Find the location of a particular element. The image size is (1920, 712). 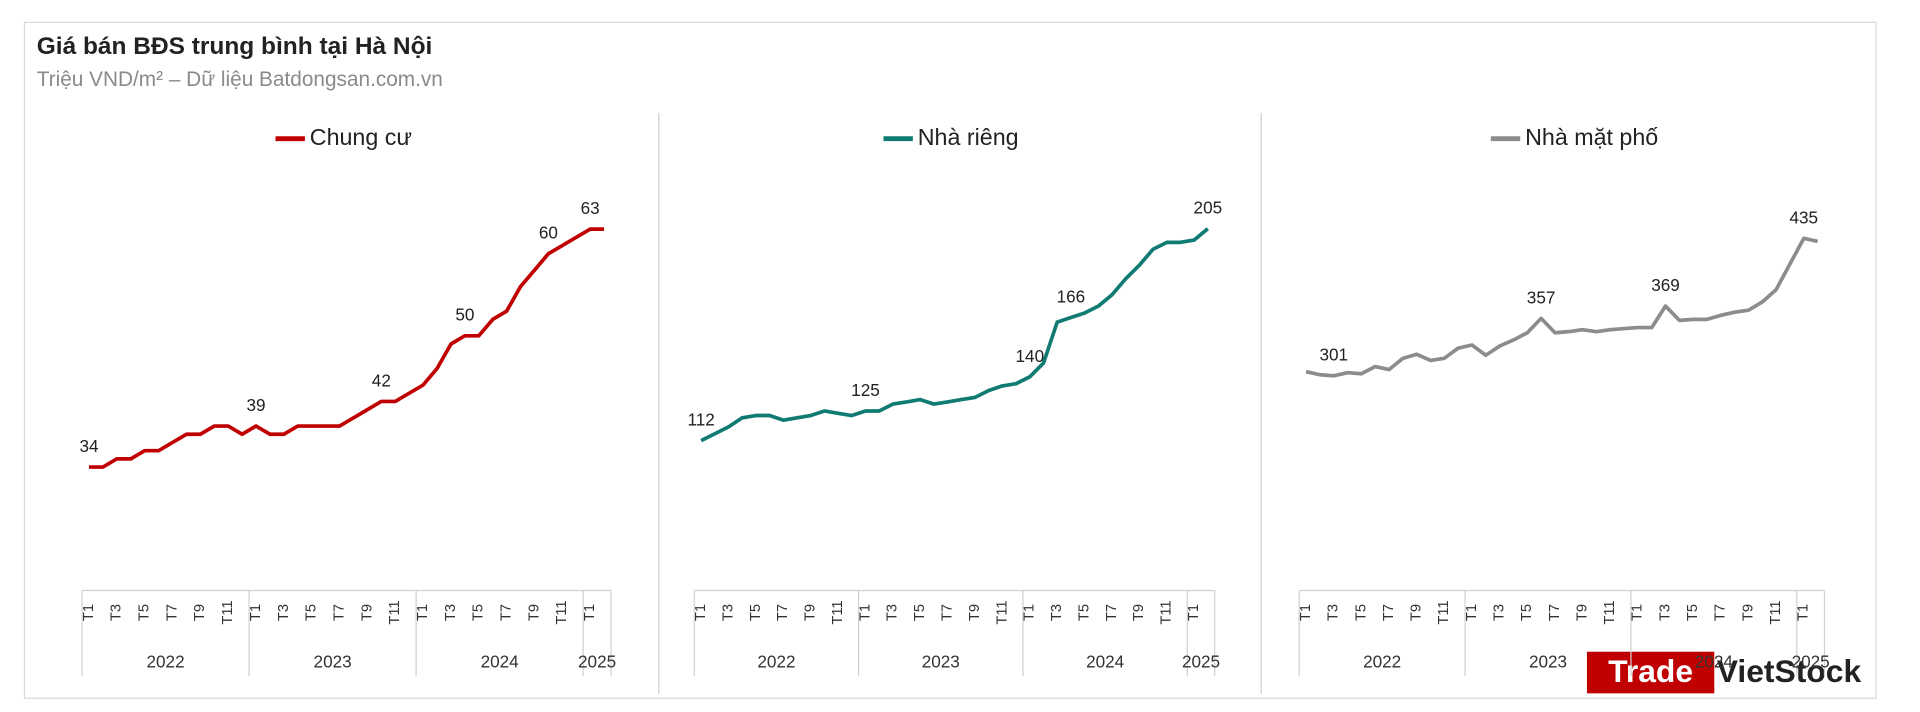

watermark-text: Trade is located at coordinates (1650, 671).